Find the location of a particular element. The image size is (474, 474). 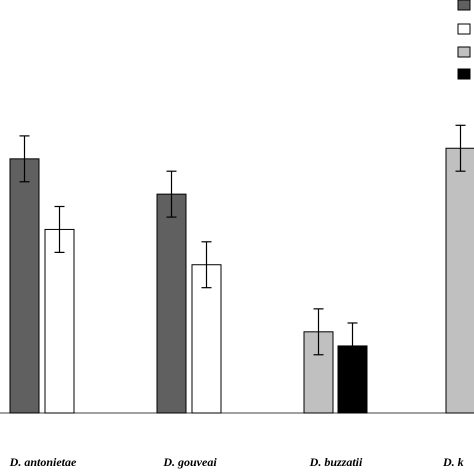

error-bar-s2-c2 is located at coordinates (206, 265).